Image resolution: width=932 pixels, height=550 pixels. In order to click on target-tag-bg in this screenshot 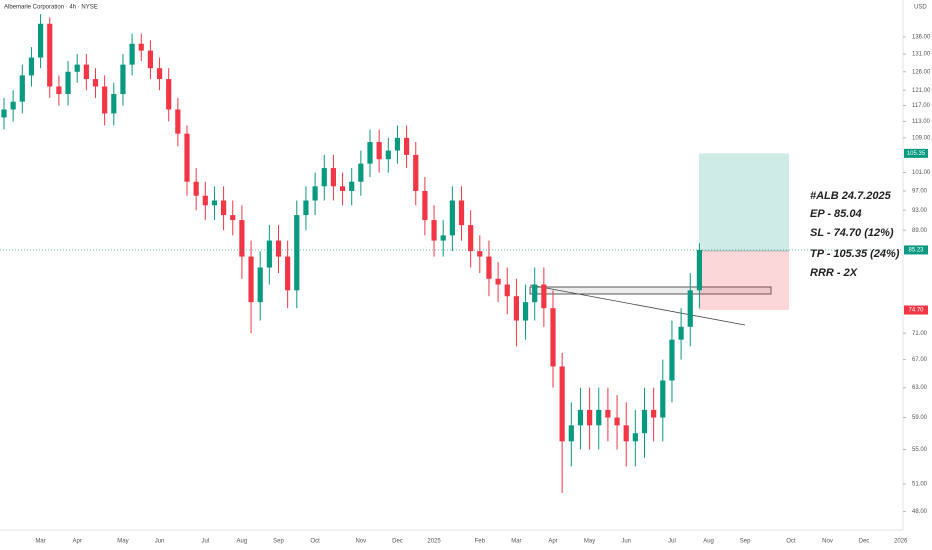, I will do `click(916, 153)`.